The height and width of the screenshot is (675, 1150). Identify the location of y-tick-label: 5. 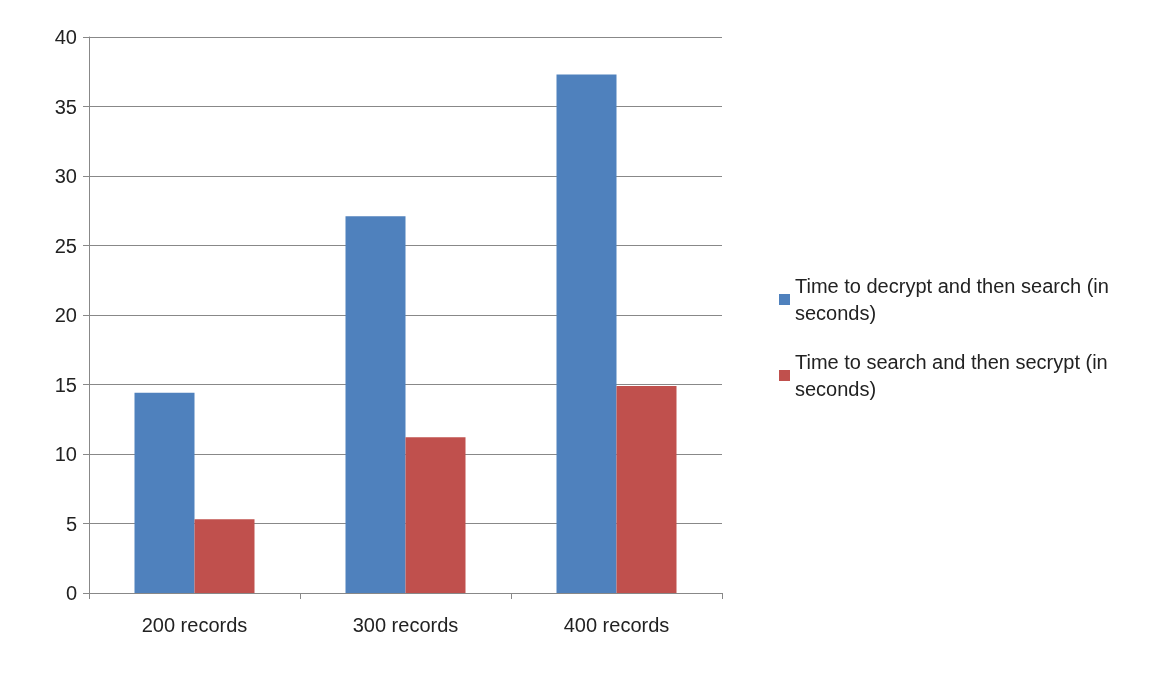
(71, 523).